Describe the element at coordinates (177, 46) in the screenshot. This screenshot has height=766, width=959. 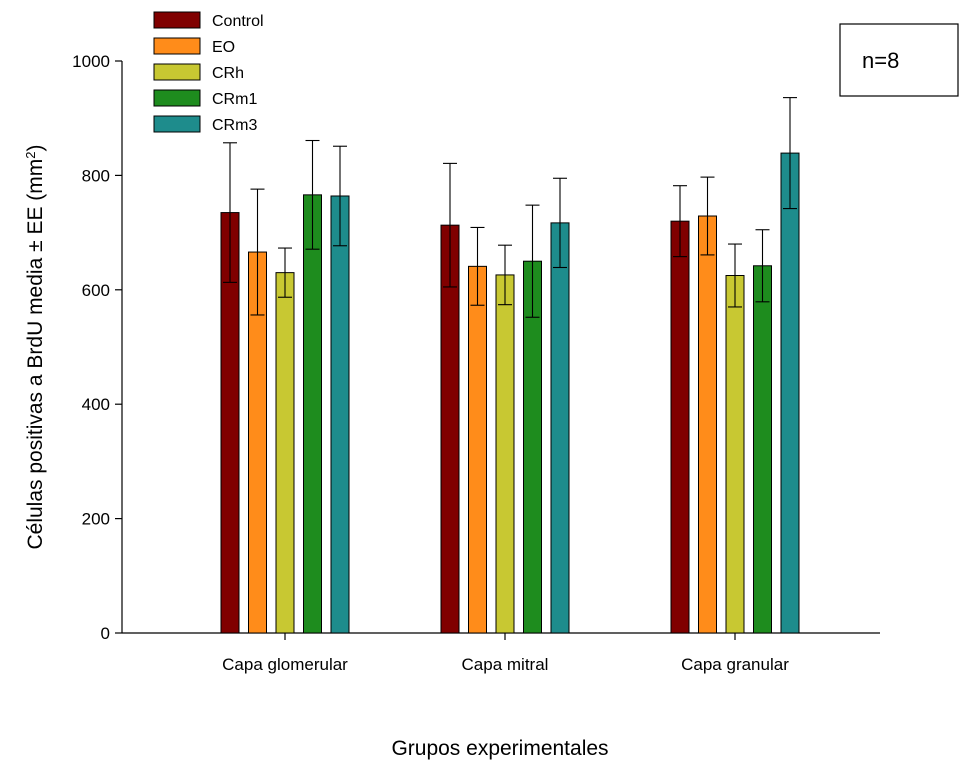
I see `legend-swatch-eo` at that location.